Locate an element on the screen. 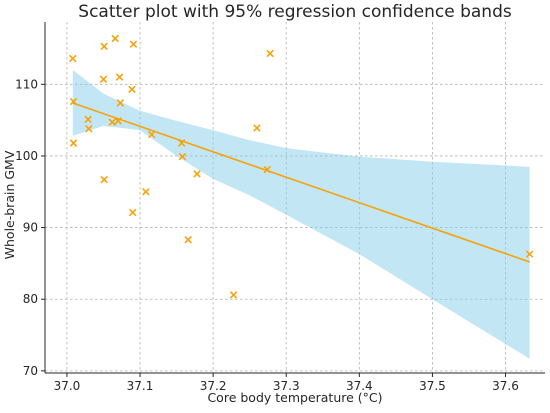 The width and height of the screenshot is (550, 413). y-tick-label: 70 is located at coordinates (30, 371).